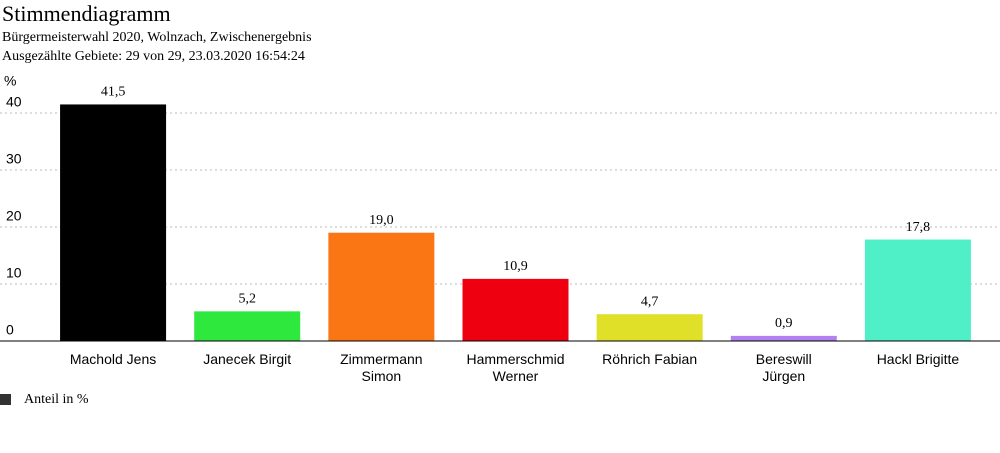  Describe the element at coordinates (381, 367) in the screenshot. I see `x-tick-label: Zimmermann Simon` at that location.